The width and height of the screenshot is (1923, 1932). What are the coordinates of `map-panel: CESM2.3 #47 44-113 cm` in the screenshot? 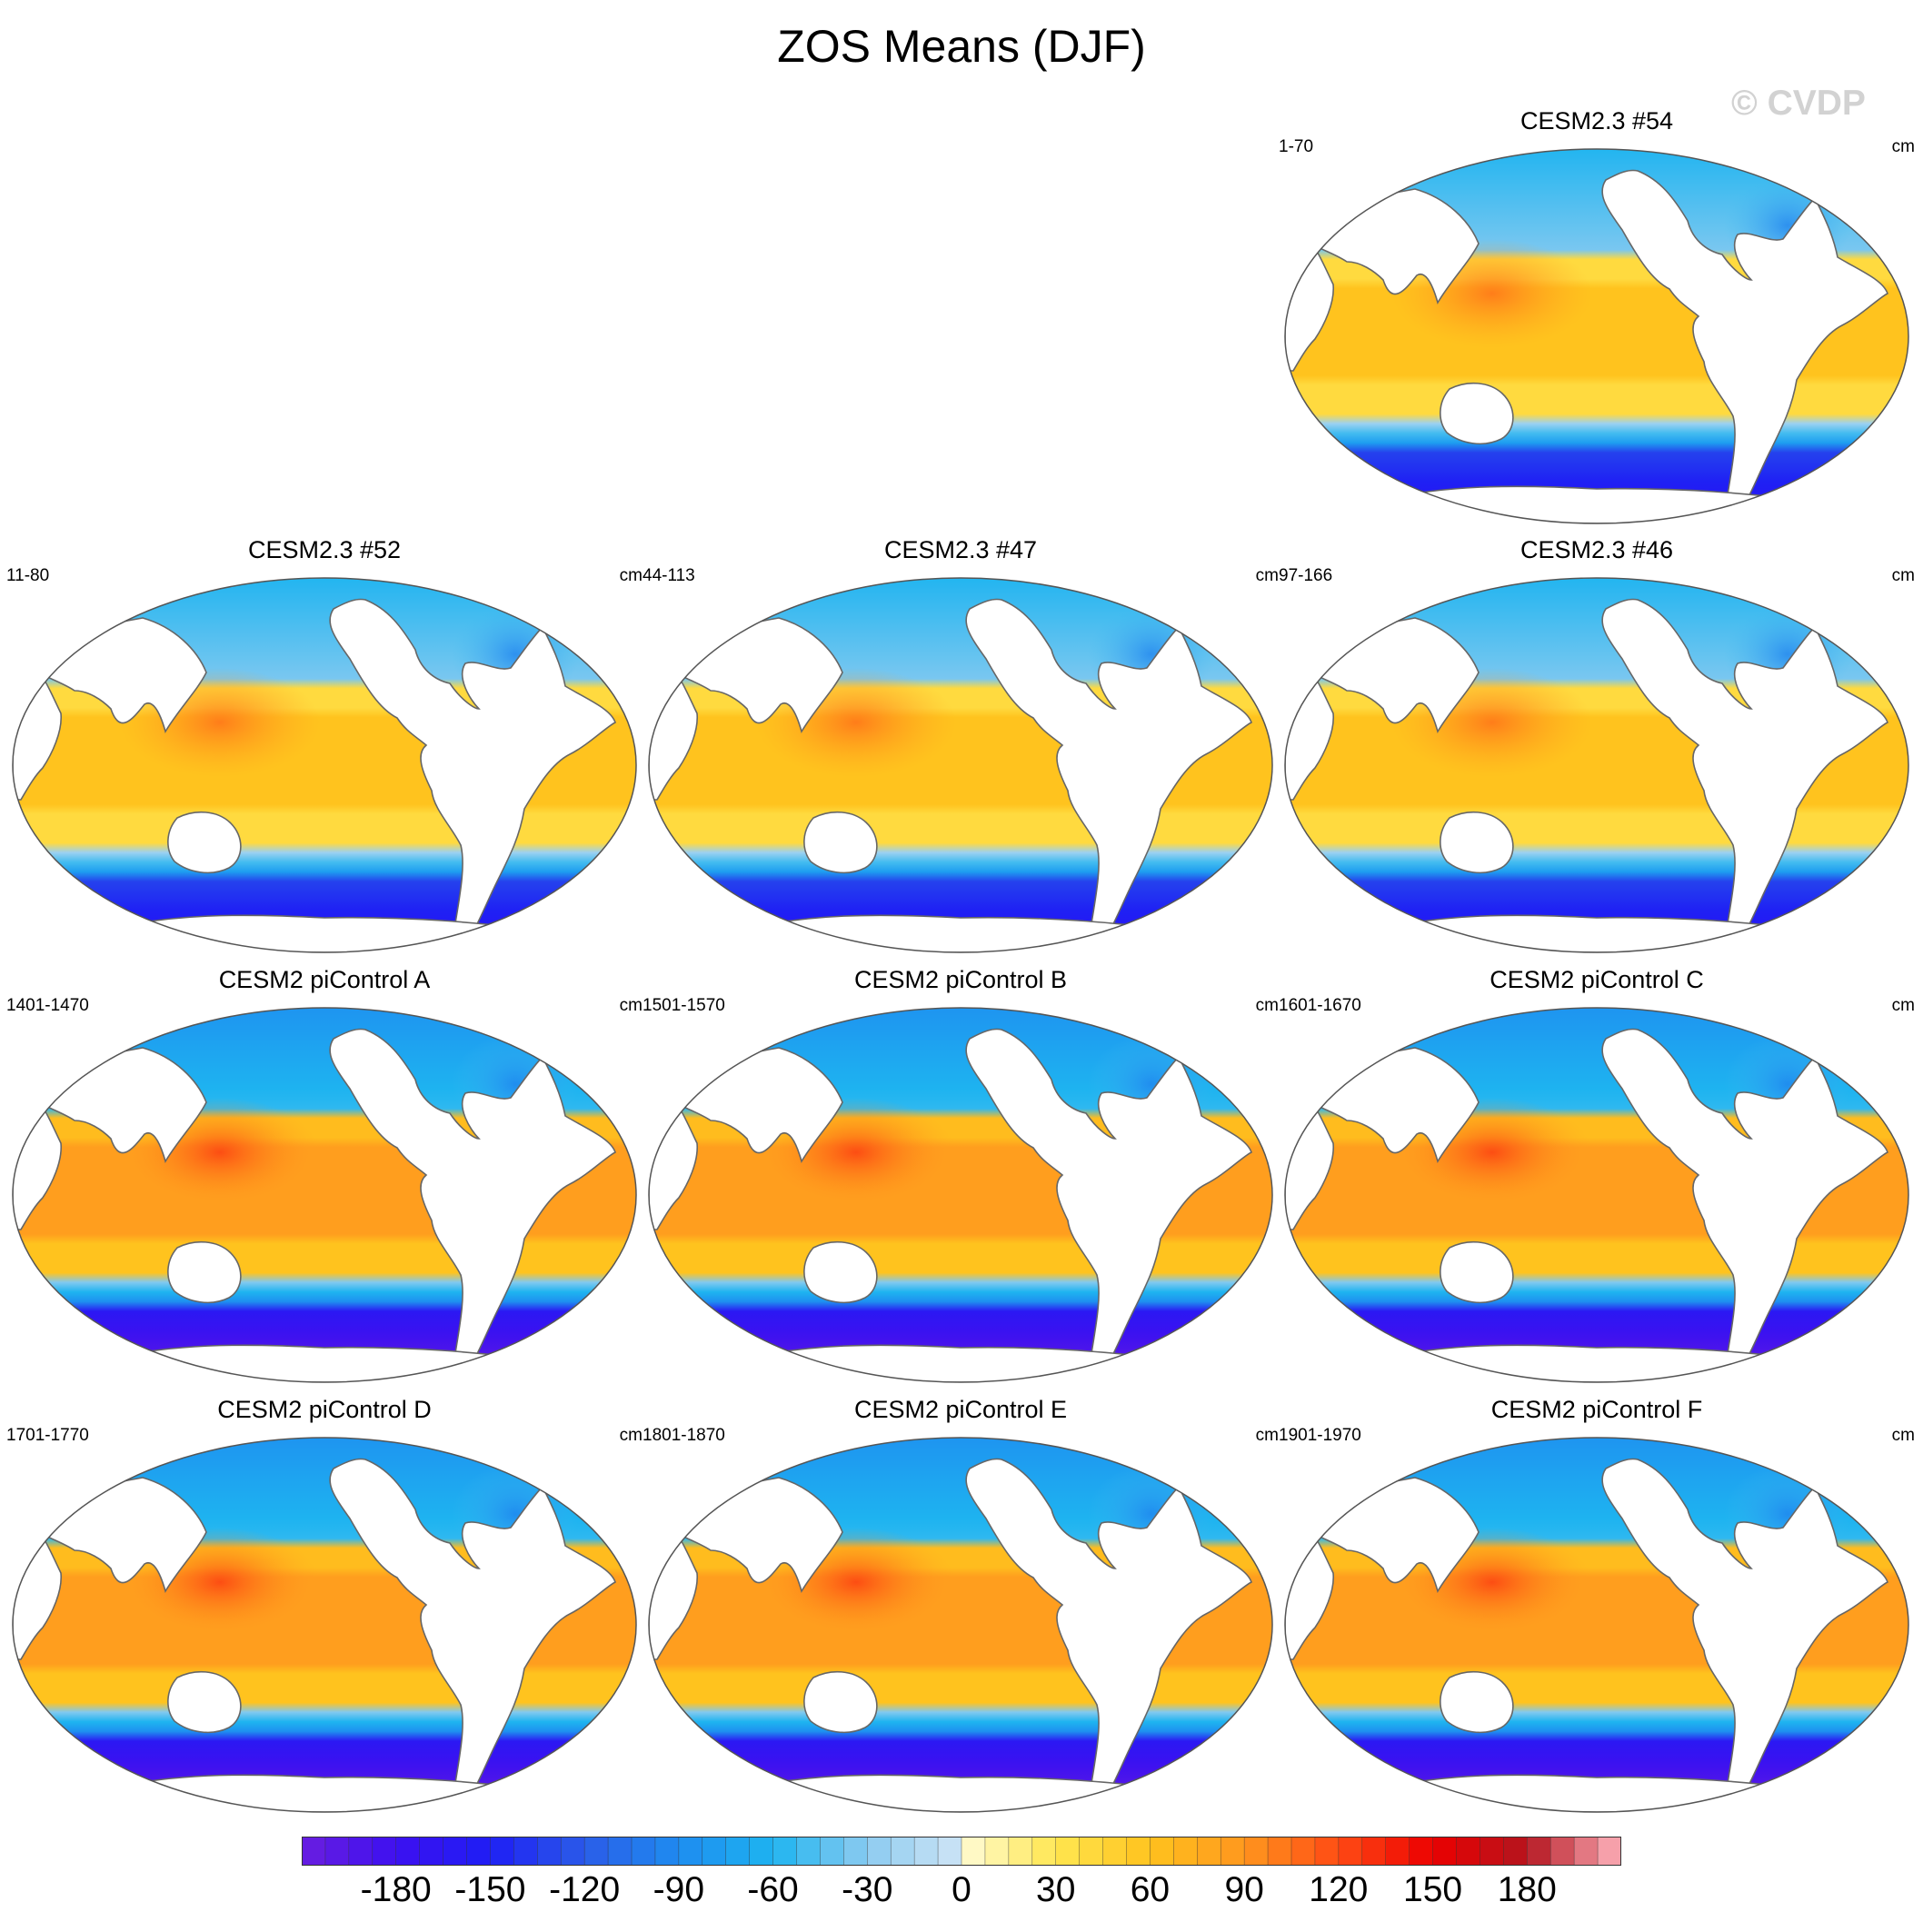 It's located at (961, 745).